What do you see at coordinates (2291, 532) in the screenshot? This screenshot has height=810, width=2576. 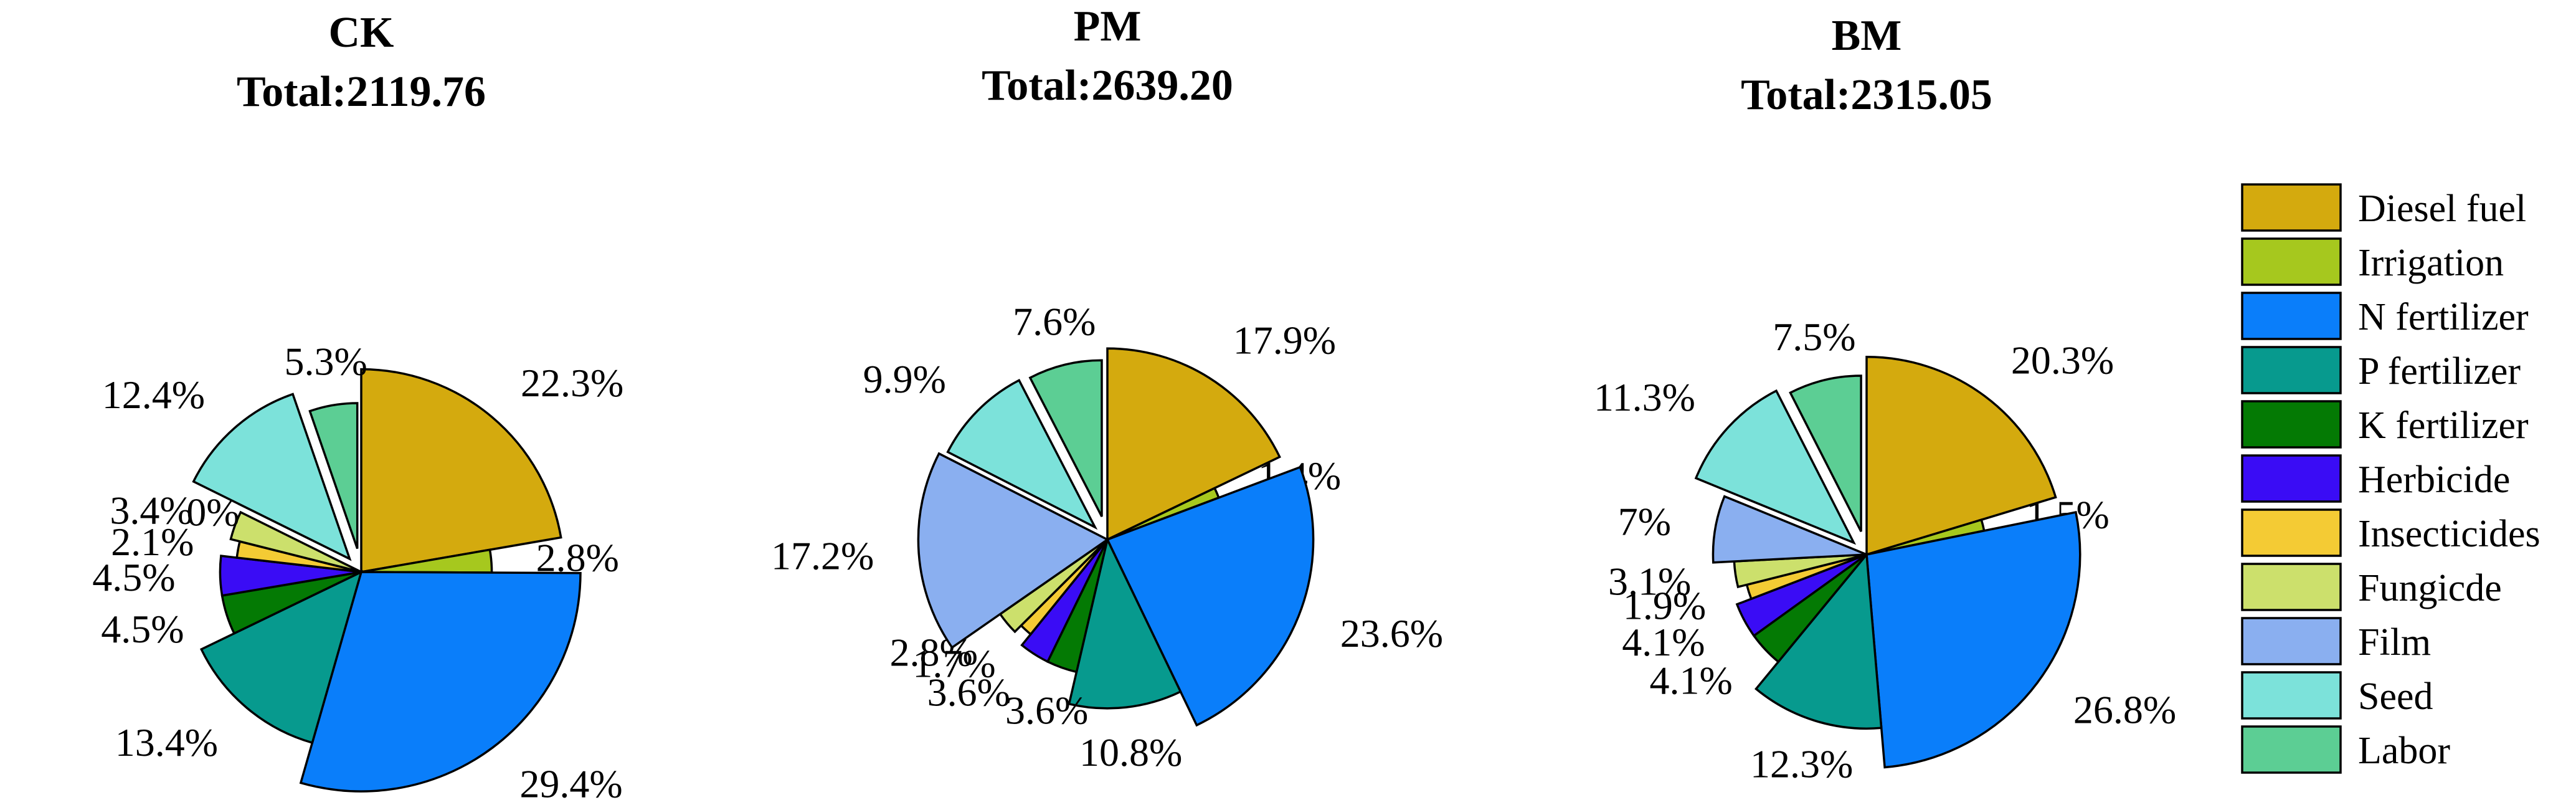 I see `legend-swatch-insecticides` at bounding box center [2291, 532].